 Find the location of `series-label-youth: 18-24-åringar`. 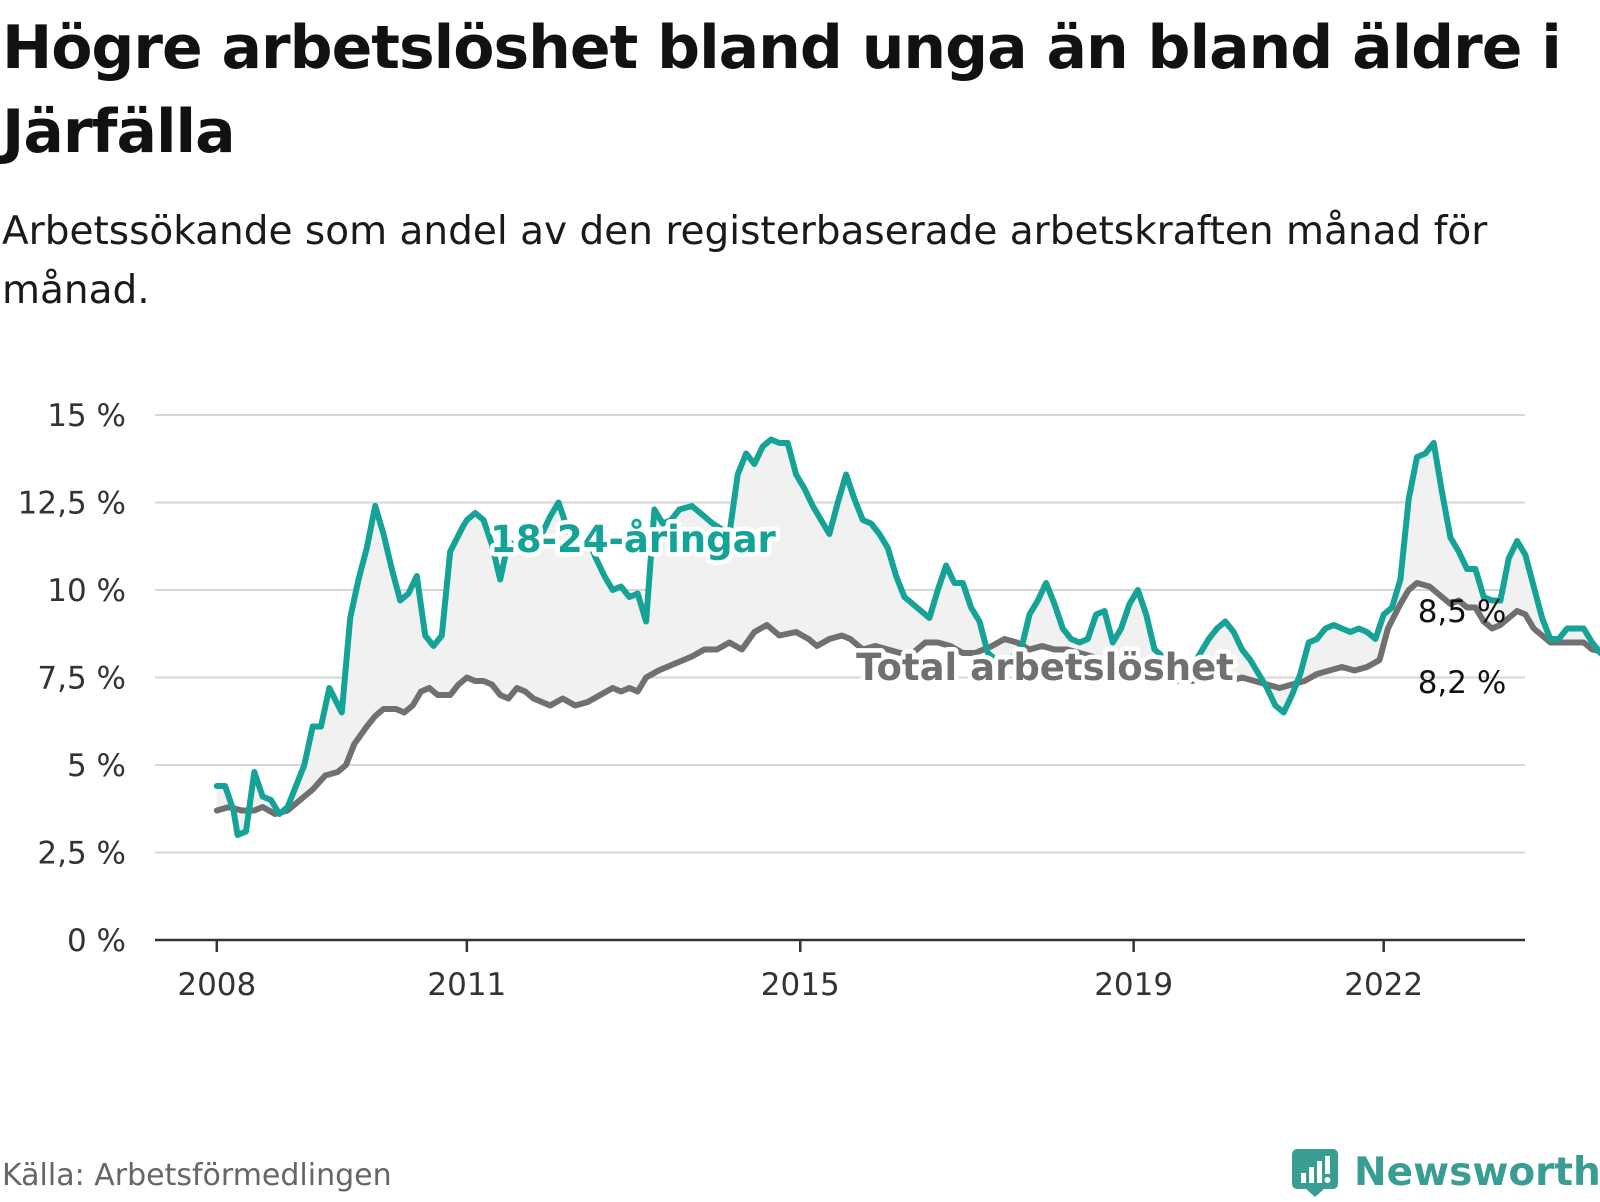

series-label-youth: 18-24-åringar is located at coordinates (633, 539).